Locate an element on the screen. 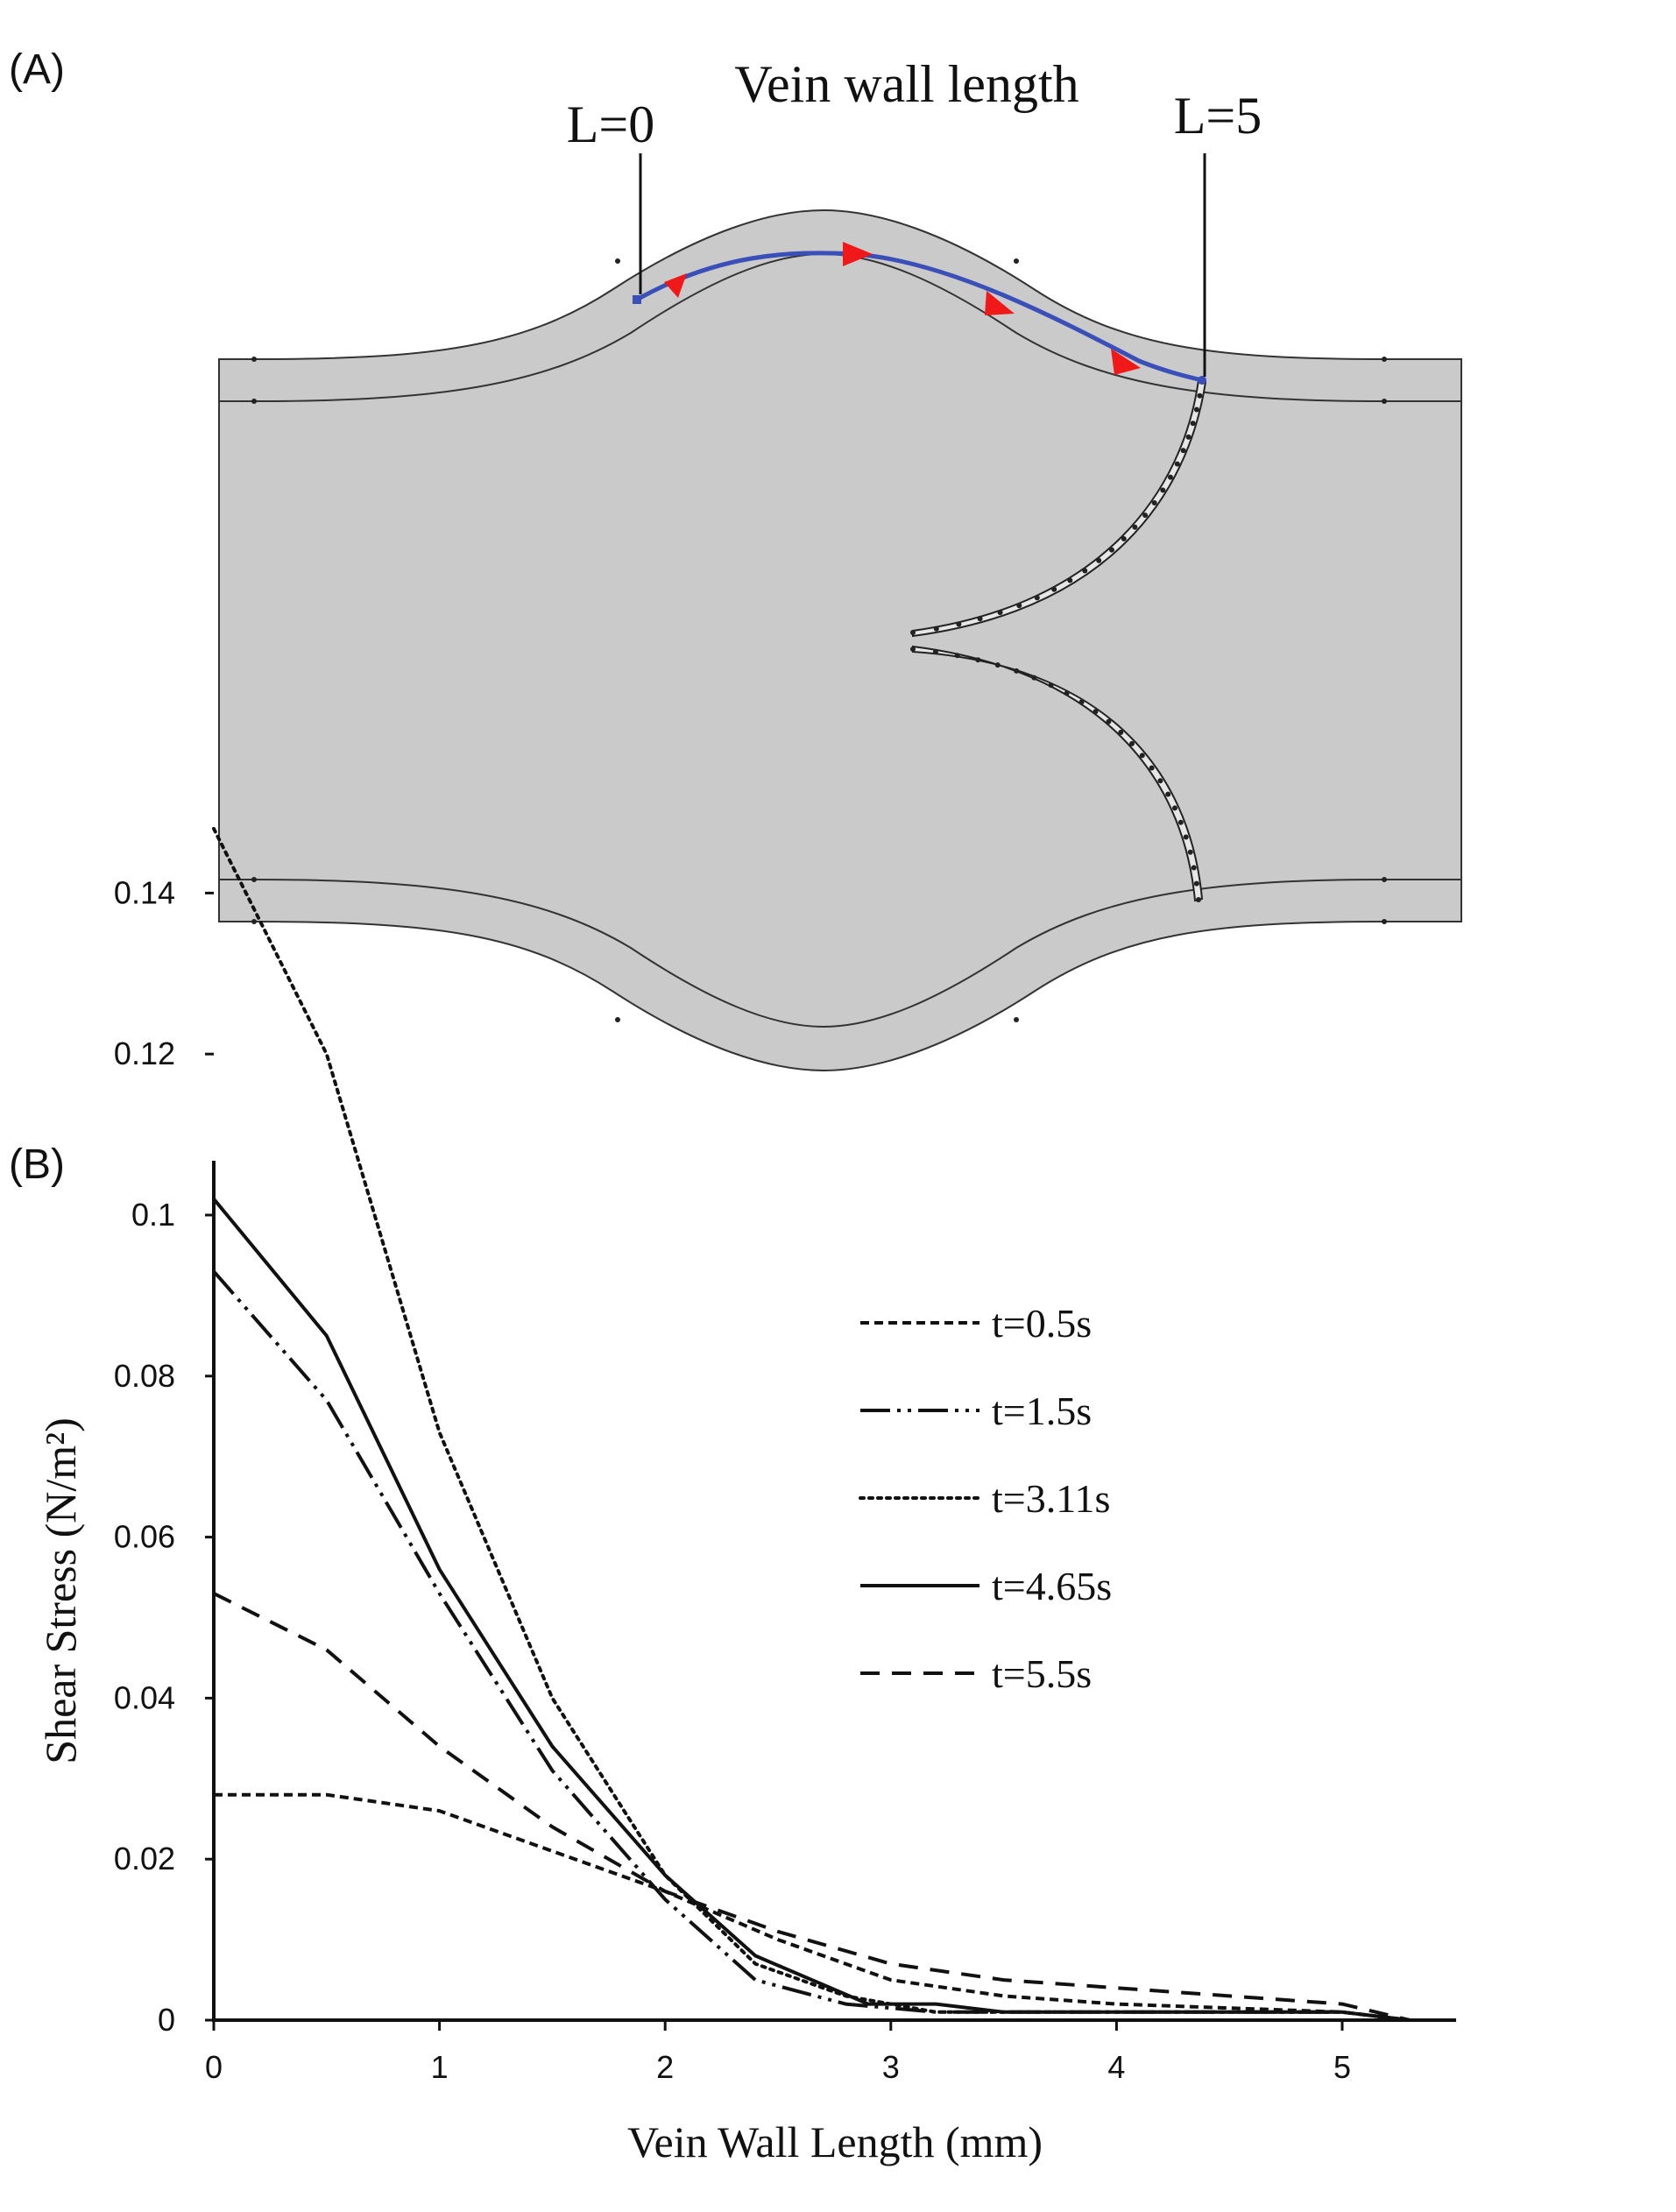  valve-leaflet-upper is located at coordinates (1059, 508).